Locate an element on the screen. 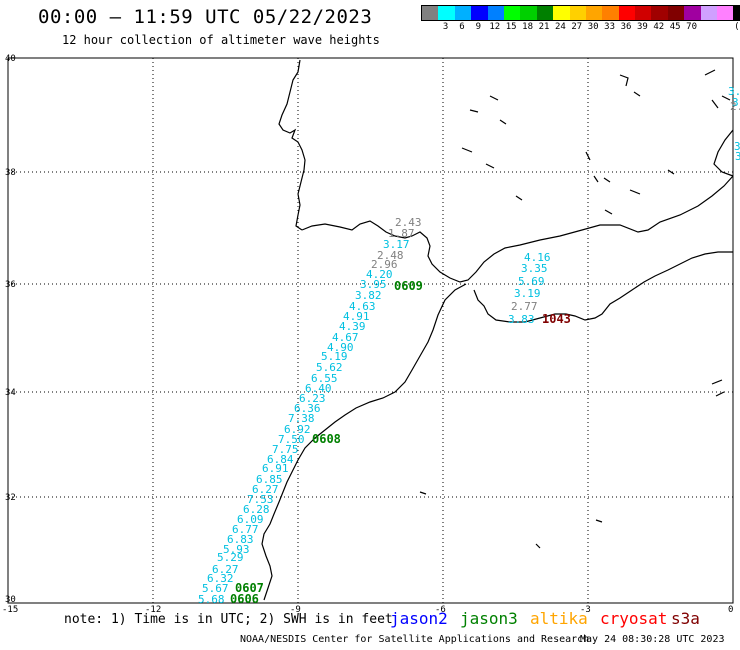 Image resolution: width=740 pixels, height=650 pixels. wave-height-label: 5.29 is located at coordinates (230, 557).